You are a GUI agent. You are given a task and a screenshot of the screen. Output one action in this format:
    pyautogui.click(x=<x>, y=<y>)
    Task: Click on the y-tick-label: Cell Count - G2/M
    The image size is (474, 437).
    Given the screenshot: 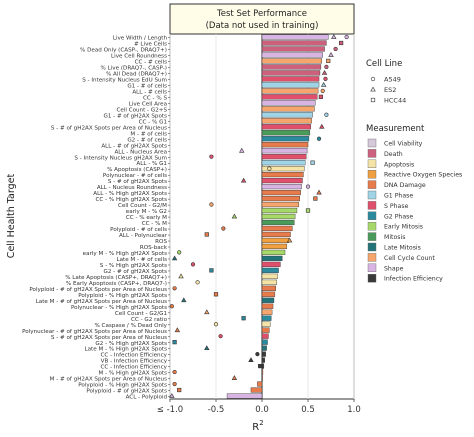 What is the action you would take?
    pyautogui.click(x=142, y=206)
    